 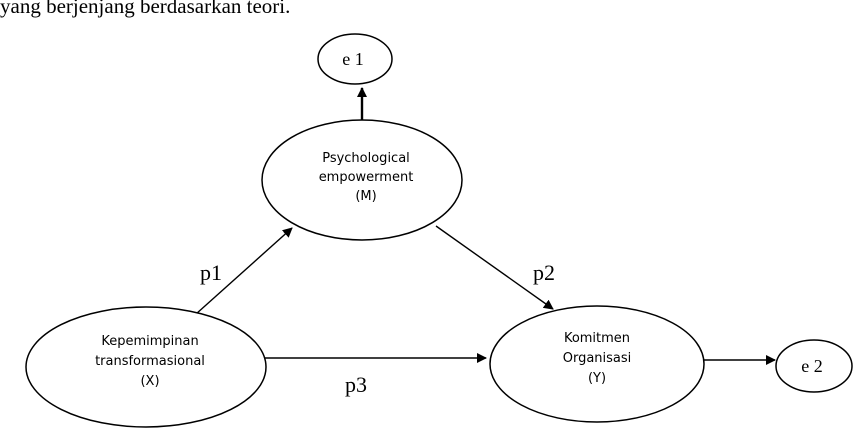 What do you see at coordinates (149, 381) in the screenshot?
I see `independent-line3: (X)` at bounding box center [149, 381].